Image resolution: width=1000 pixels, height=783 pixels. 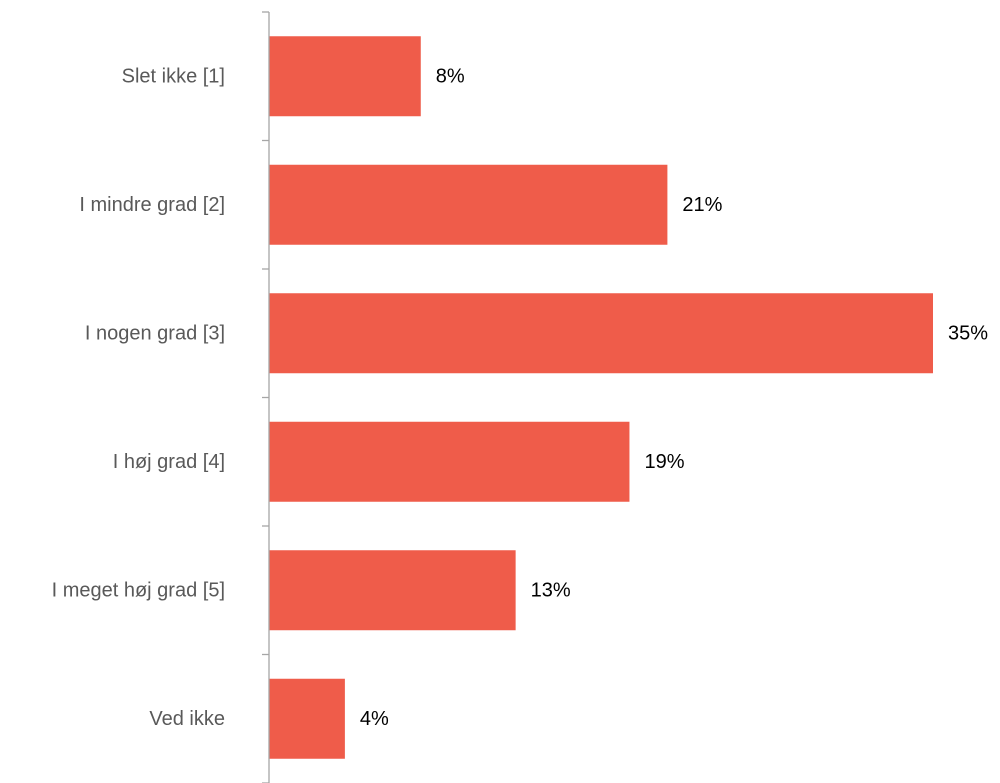 I want to click on category-label-6: Ved ikke, so click(x=187, y=719).